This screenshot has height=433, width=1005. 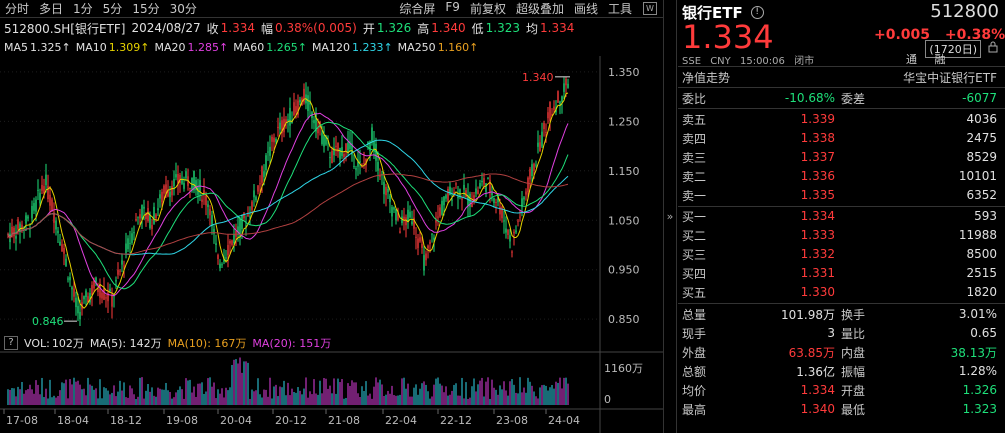 I want to click on close-value: 1.334, so click(x=237, y=28).